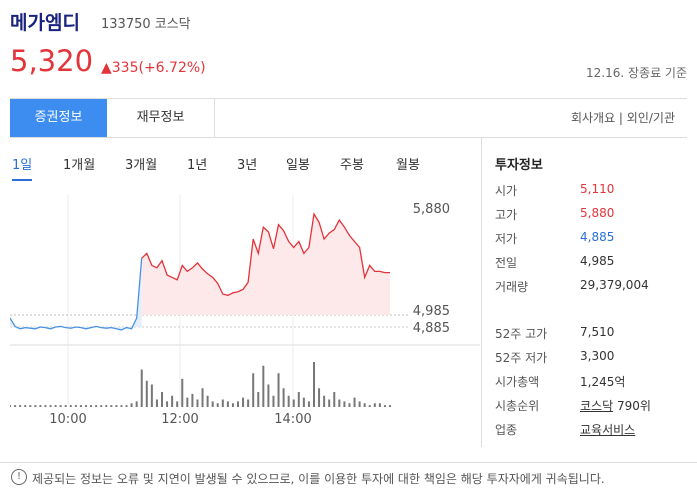 This screenshot has width=697, height=498. I want to click on x-tick-2: 14:00, so click(292, 419).